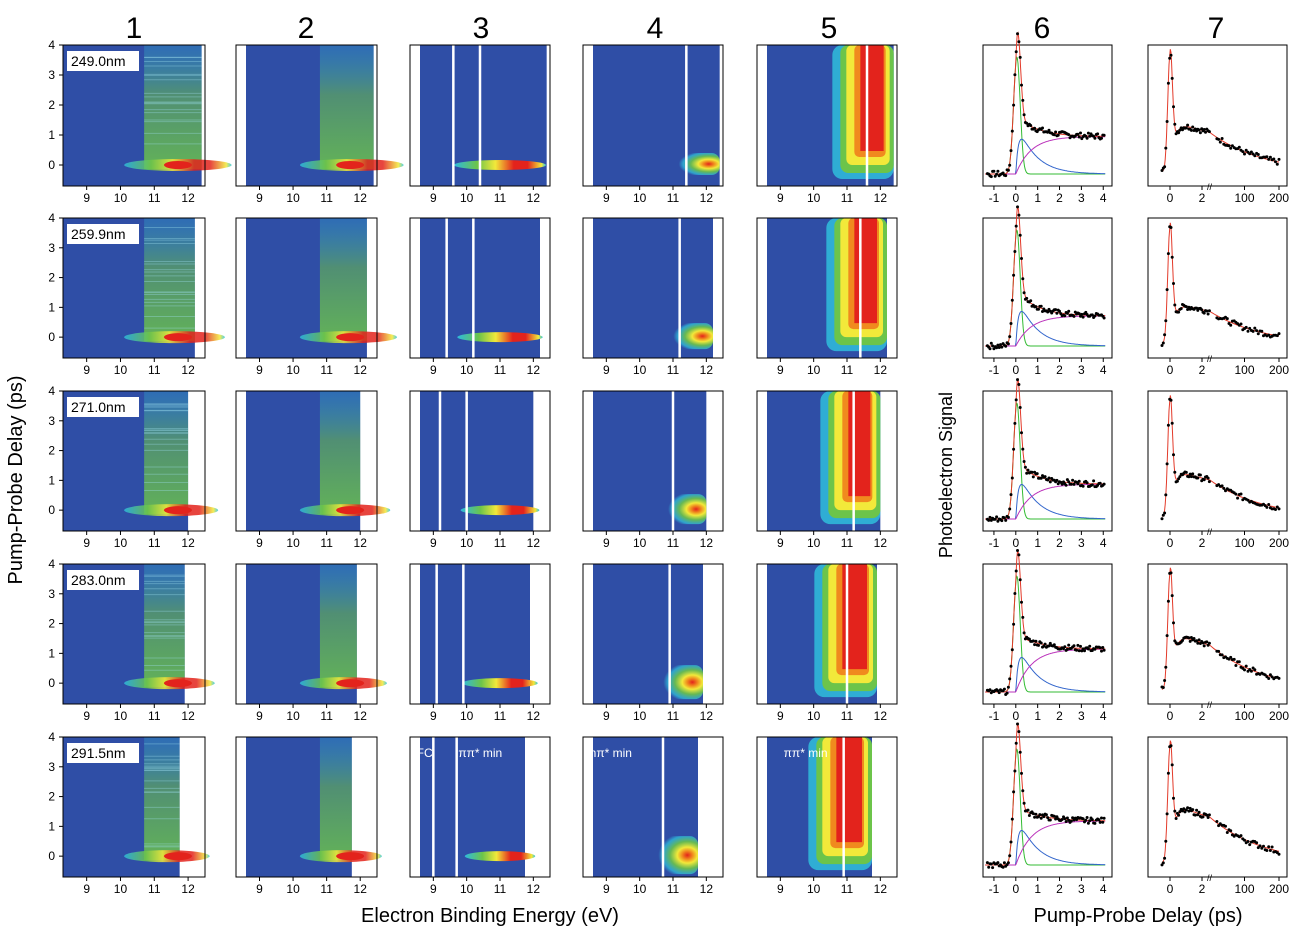  I want to click on x-tick-label: 1, so click(1037, 716).